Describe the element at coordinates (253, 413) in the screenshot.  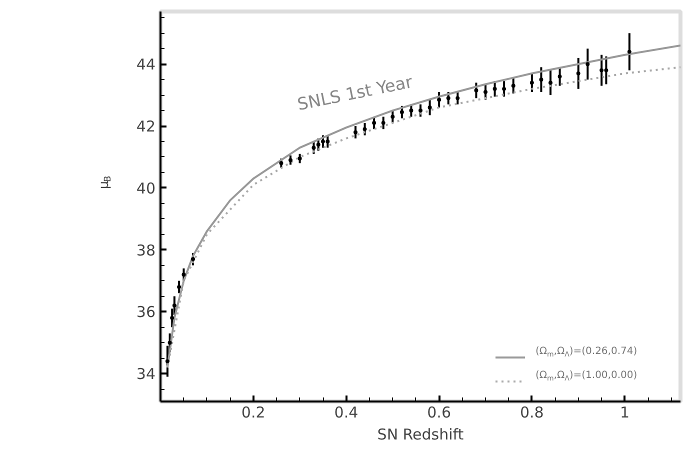
I see `x-tick-label: 0.2` at that location.